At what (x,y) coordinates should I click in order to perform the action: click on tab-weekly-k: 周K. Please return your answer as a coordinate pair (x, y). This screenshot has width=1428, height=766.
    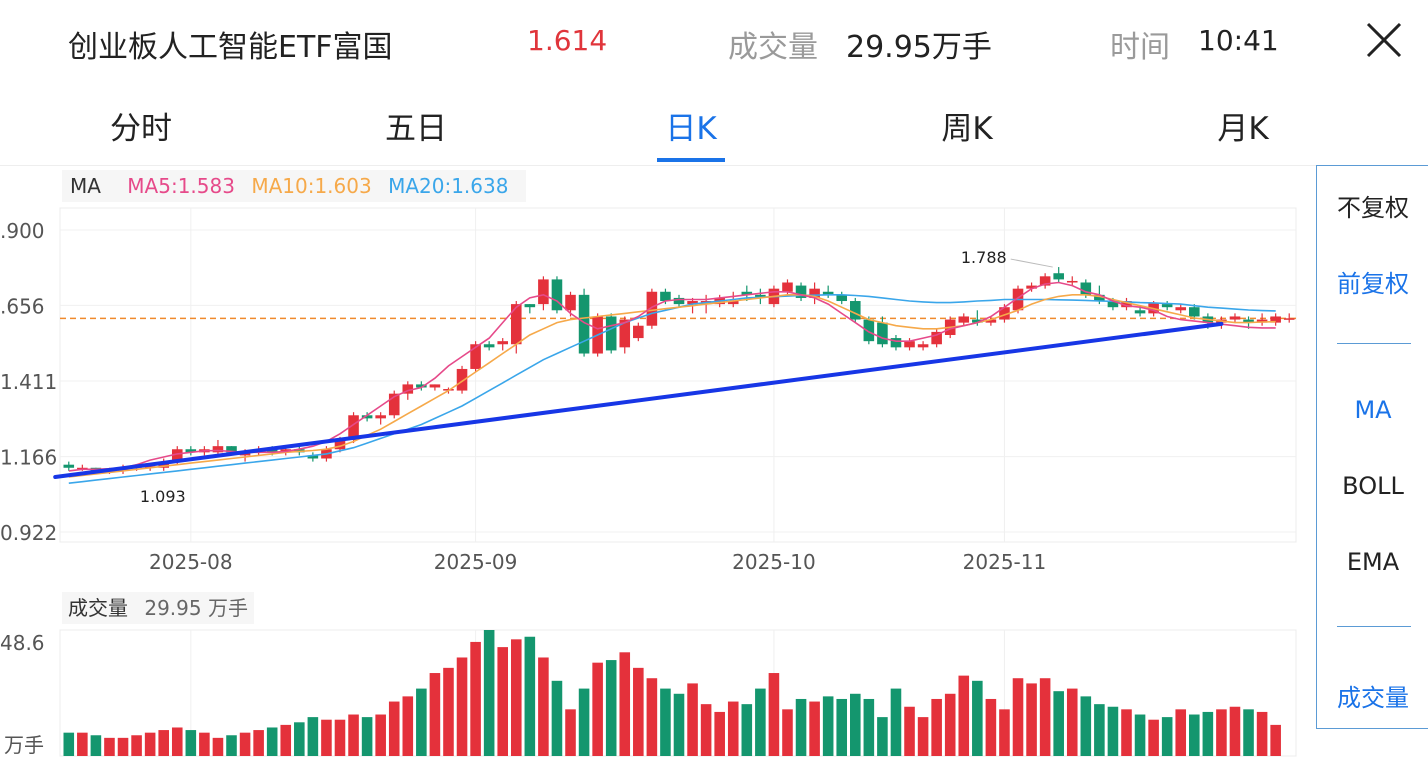
    Looking at the image, I should click on (967, 129).